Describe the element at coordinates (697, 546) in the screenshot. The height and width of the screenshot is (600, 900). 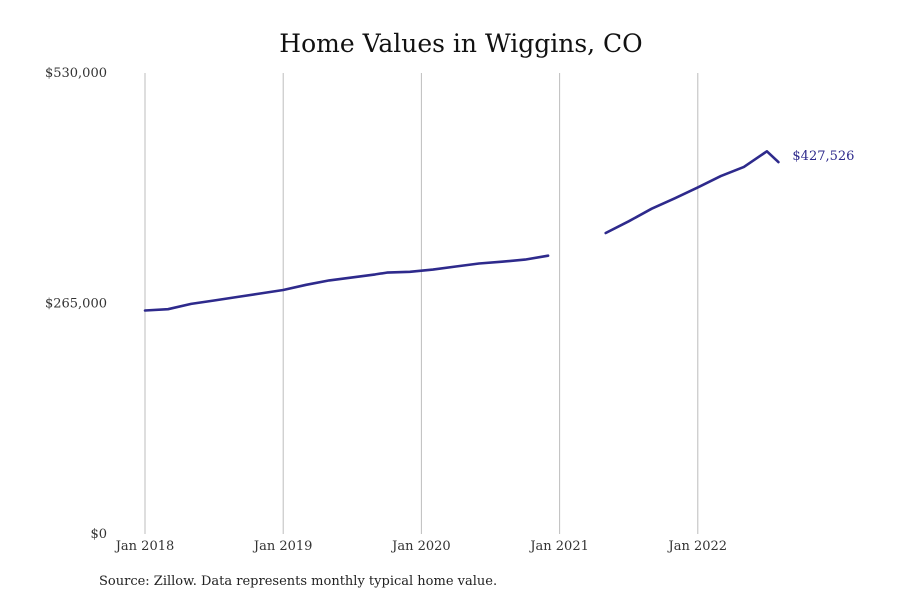
I see `x-tick-label: Jan 2022` at that location.